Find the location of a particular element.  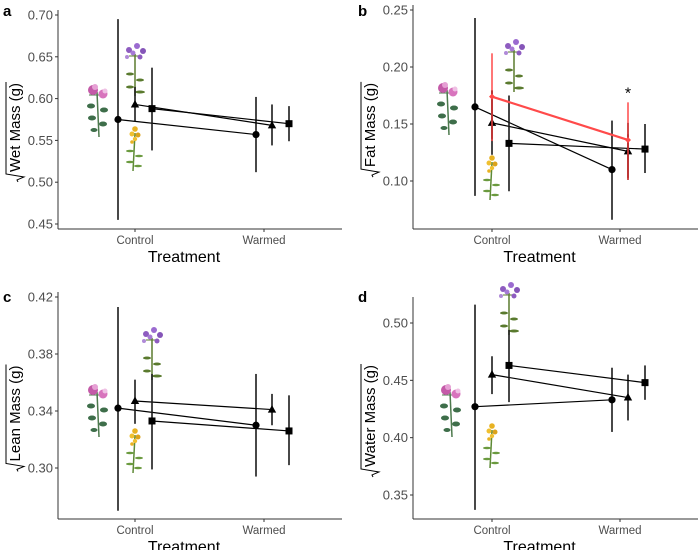

y-tick-label: 0.40 is located at coordinates (395, 437).